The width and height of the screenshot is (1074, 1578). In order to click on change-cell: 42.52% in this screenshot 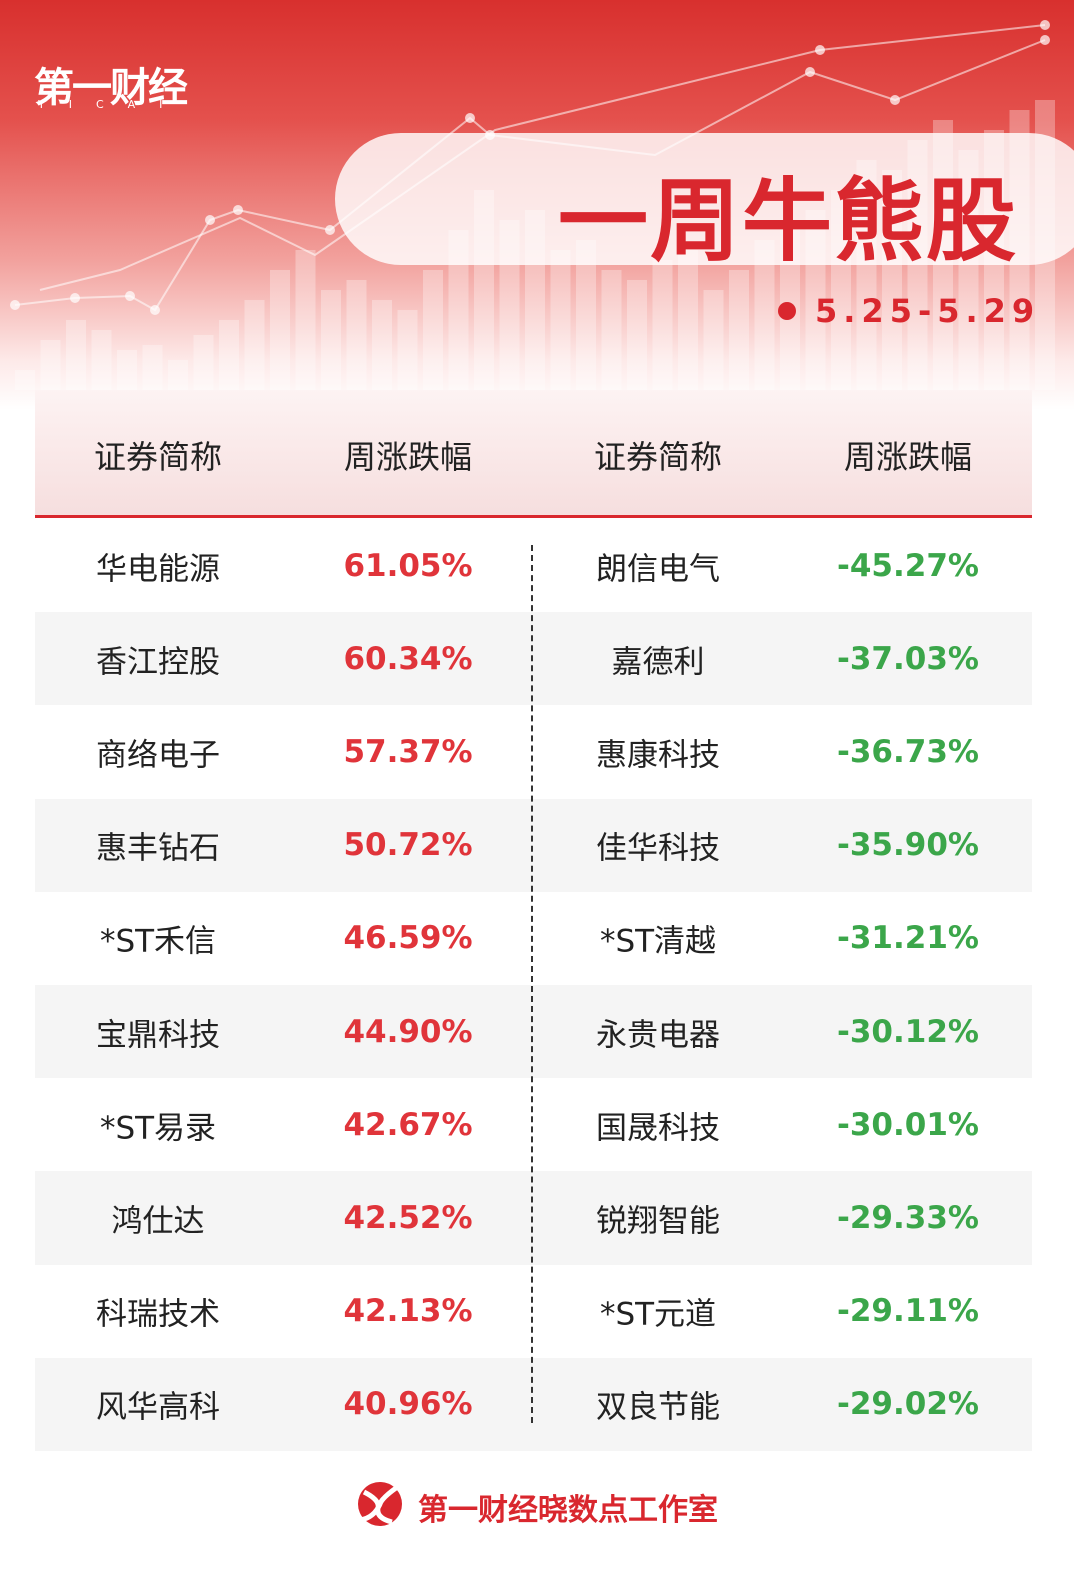, I will do `click(408, 1218)`.